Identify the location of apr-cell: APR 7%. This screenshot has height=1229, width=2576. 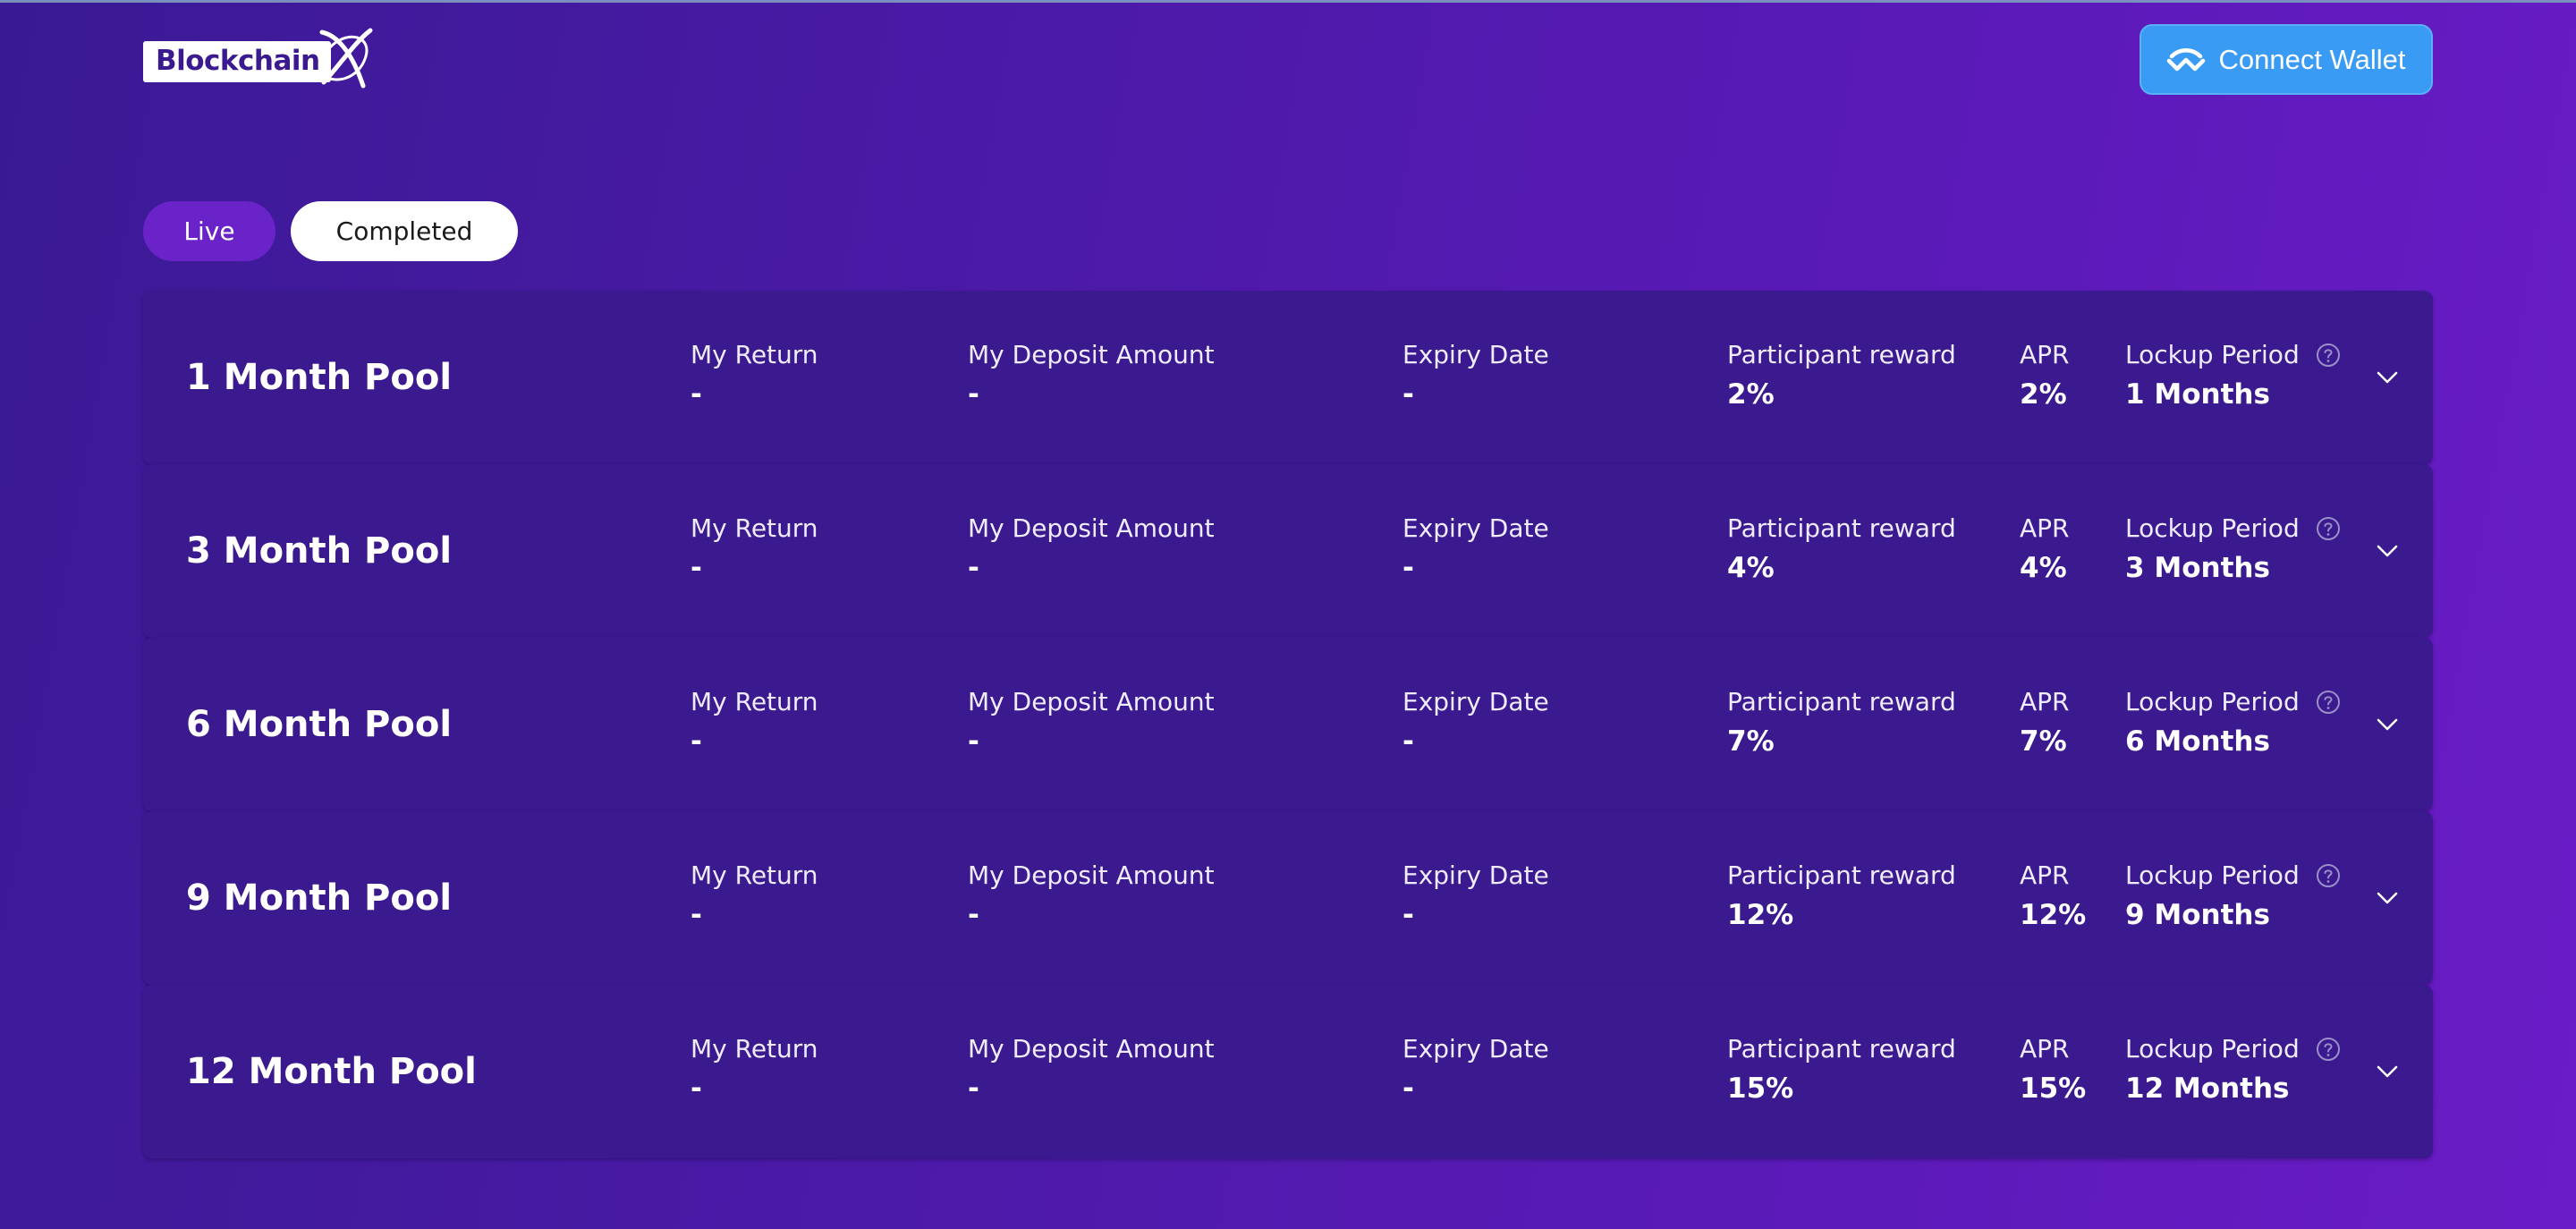
(2045, 722).